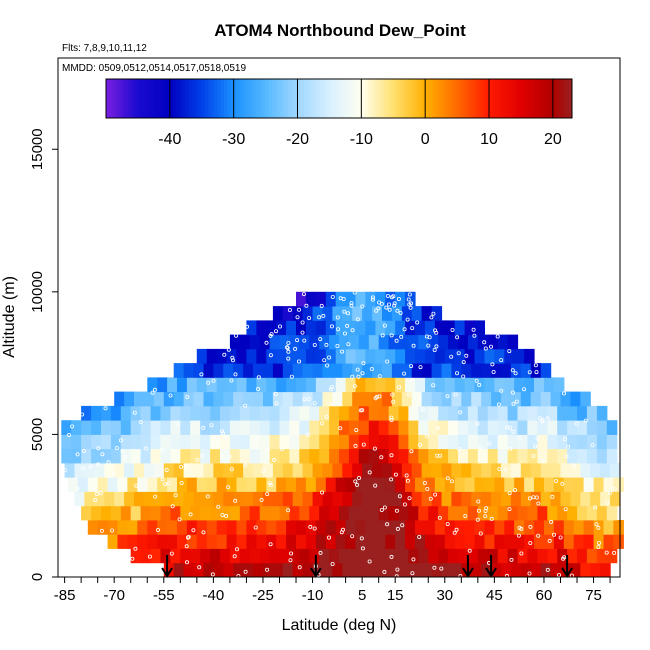 This screenshot has height=650, width=650. What do you see at coordinates (339, 98) in the screenshot?
I see `colorbar-frame` at bounding box center [339, 98].